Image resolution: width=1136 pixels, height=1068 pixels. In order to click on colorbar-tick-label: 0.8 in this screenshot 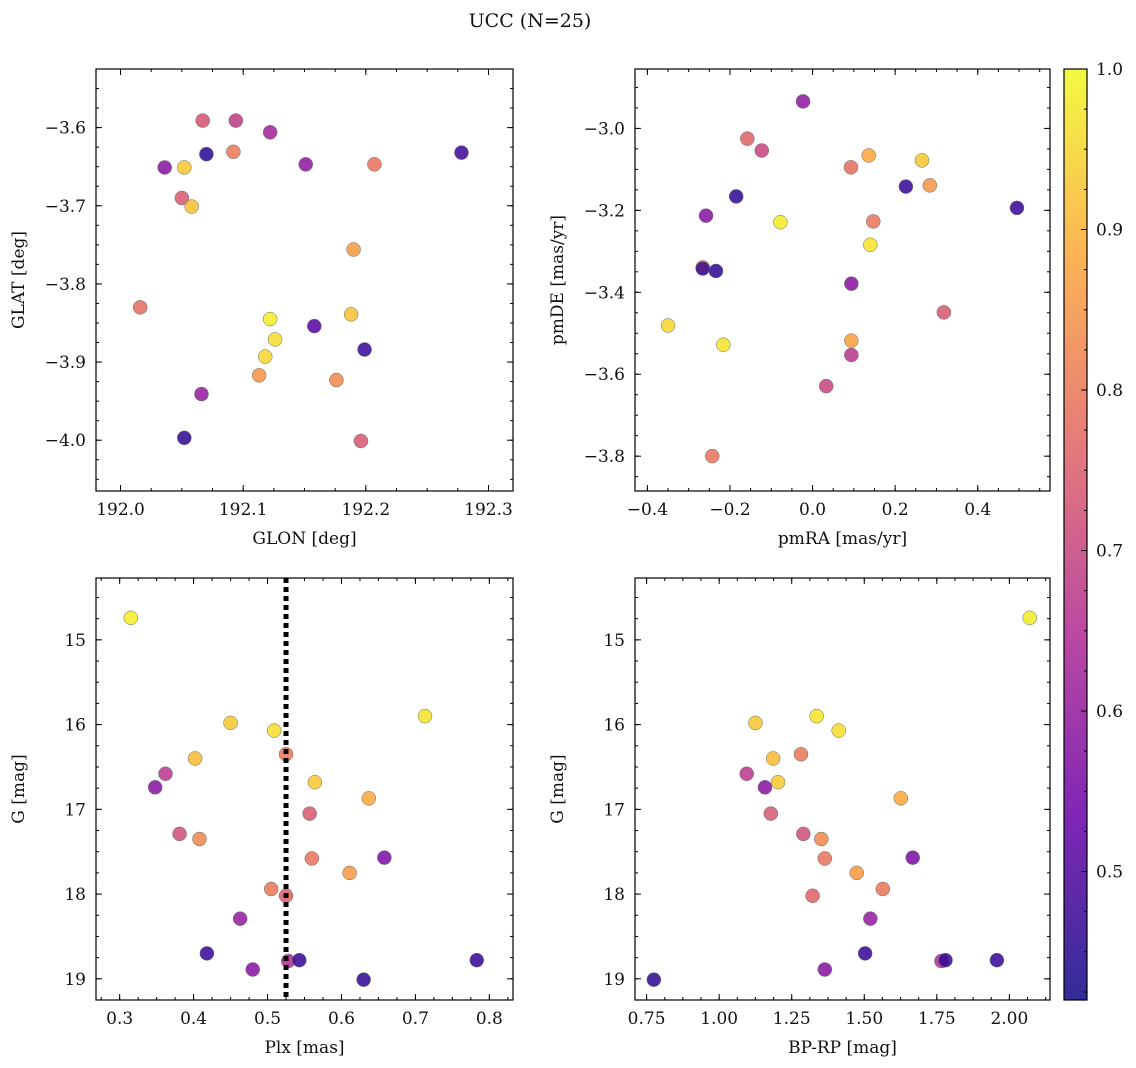, I will do `click(1109, 391)`.